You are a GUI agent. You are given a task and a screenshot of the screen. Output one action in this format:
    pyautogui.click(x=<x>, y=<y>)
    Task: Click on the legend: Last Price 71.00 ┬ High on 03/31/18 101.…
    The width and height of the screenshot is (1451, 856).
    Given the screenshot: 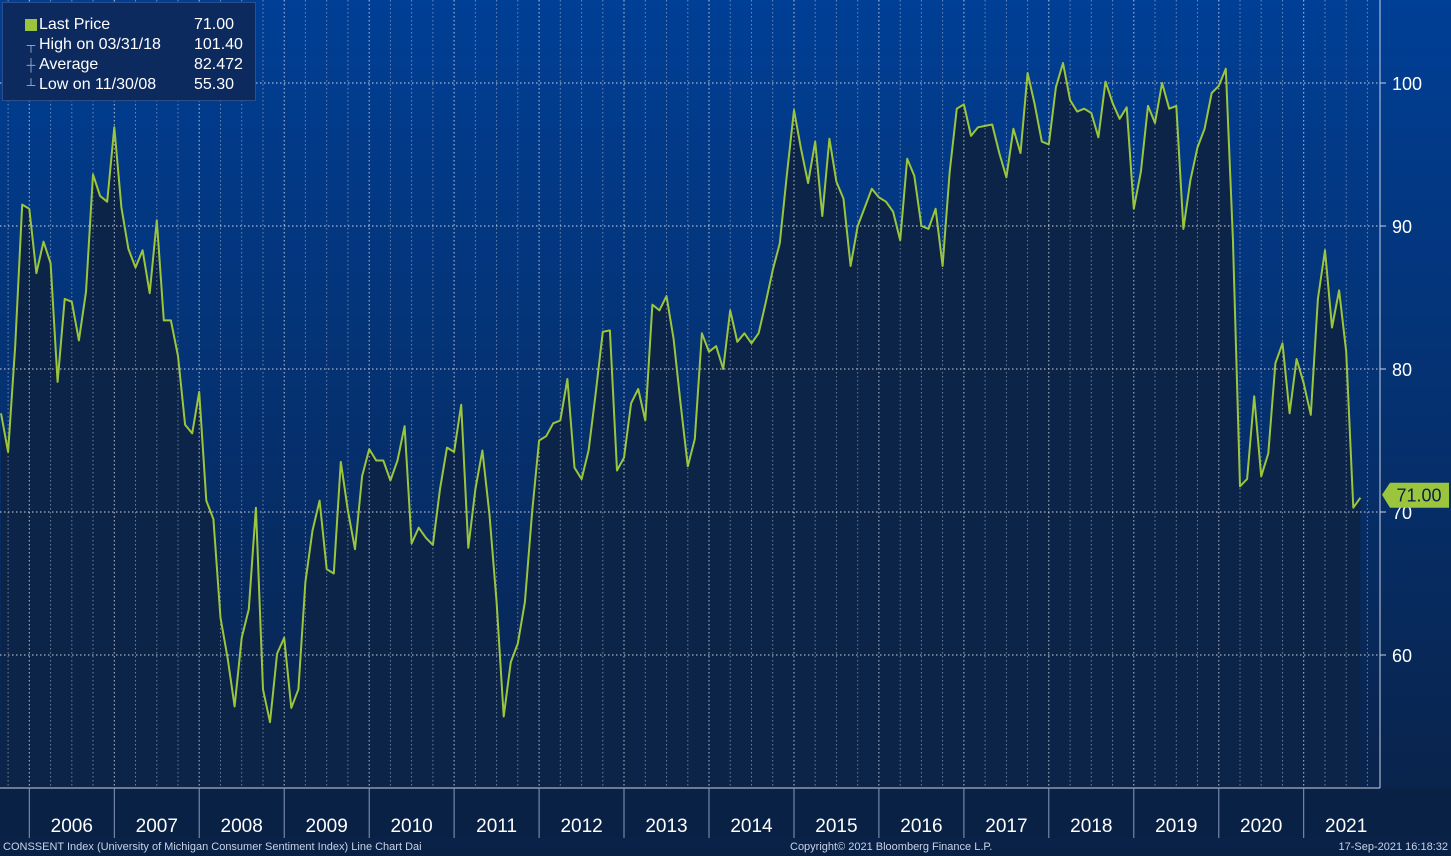 What is the action you would take?
    pyautogui.click(x=129, y=51)
    